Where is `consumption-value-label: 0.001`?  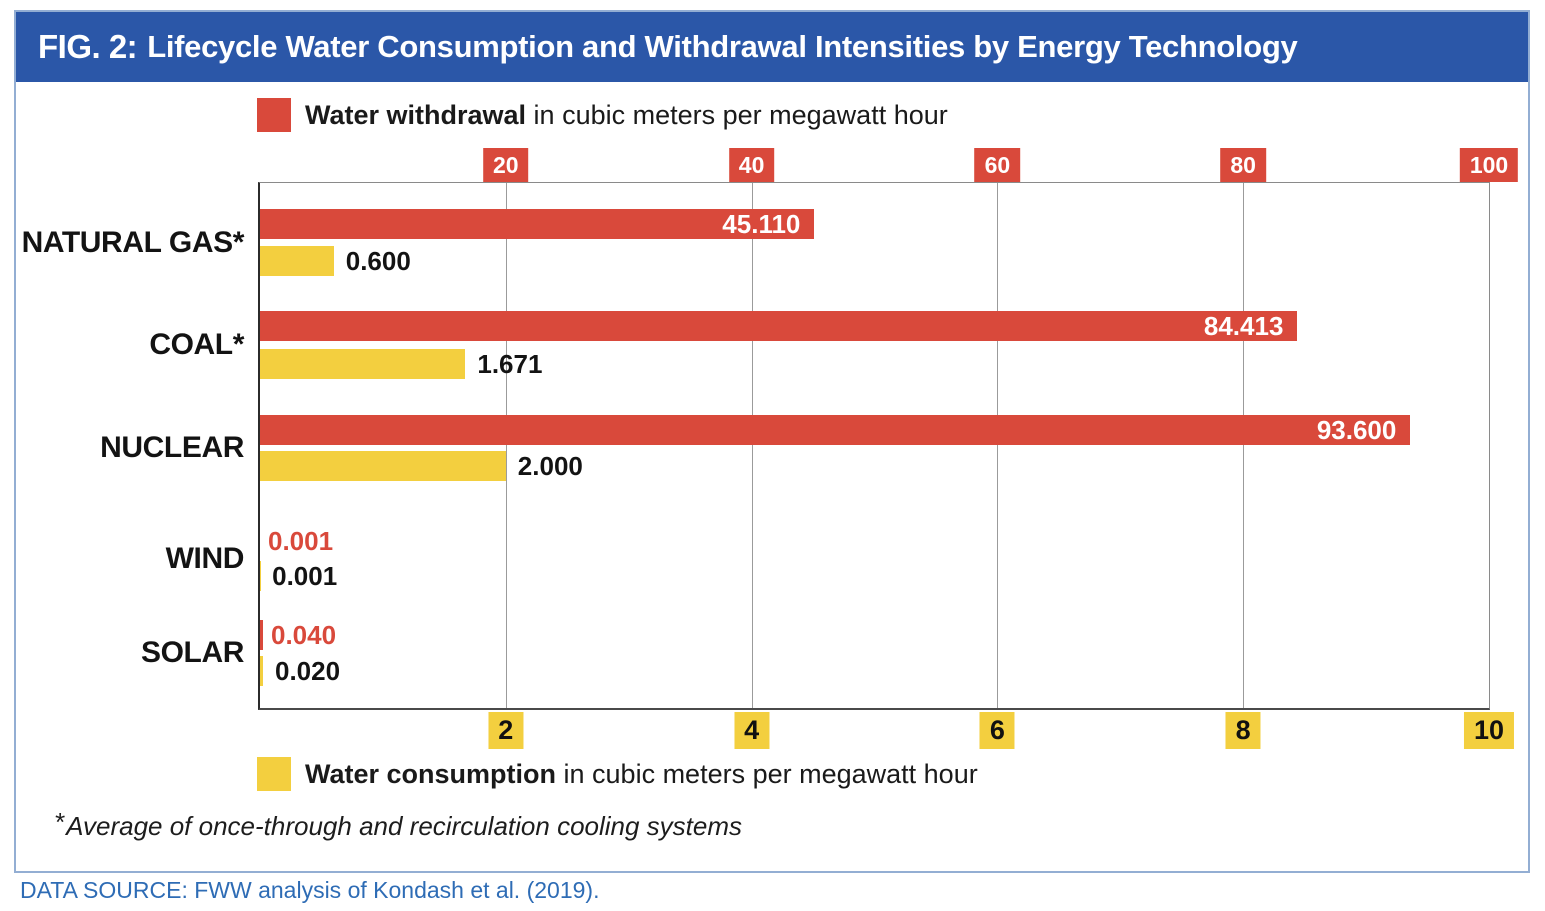
consumption-value-label: 0.001 is located at coordinates (305, 576).